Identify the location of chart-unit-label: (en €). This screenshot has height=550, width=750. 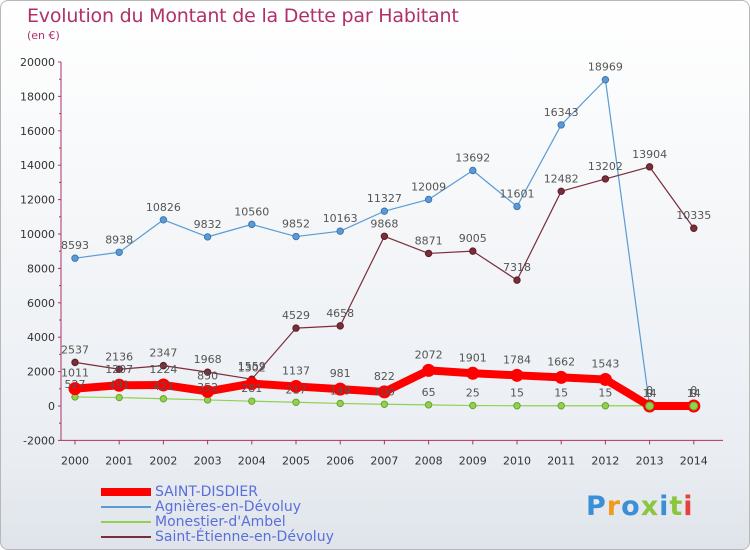
(43, 35).